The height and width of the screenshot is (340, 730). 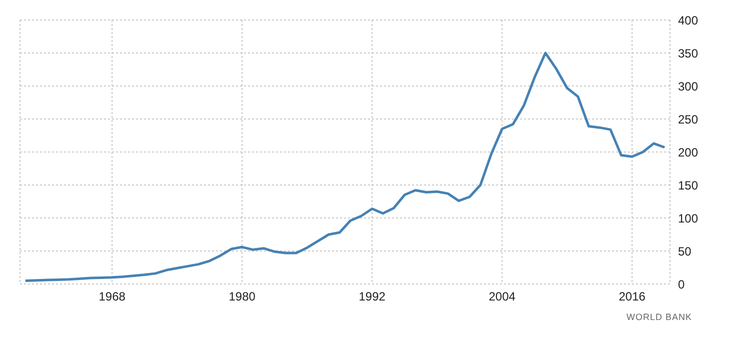 What do you see at coordinates (242, 297) in the screenshot?
I see `x-tick-label: 1980` at bounding box center [242, 297].